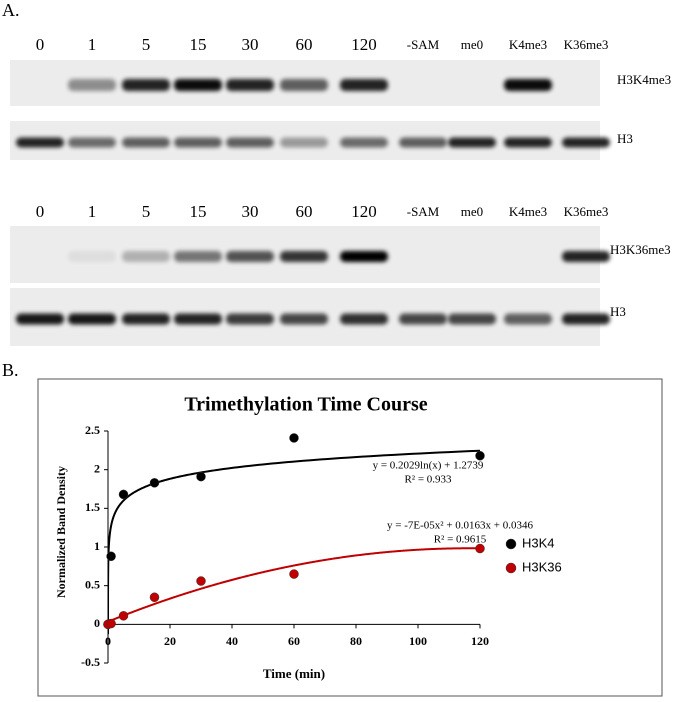 The height and width of the screenshot is (702, 678). I want to click on lane-label: 1, so click(92, 211).